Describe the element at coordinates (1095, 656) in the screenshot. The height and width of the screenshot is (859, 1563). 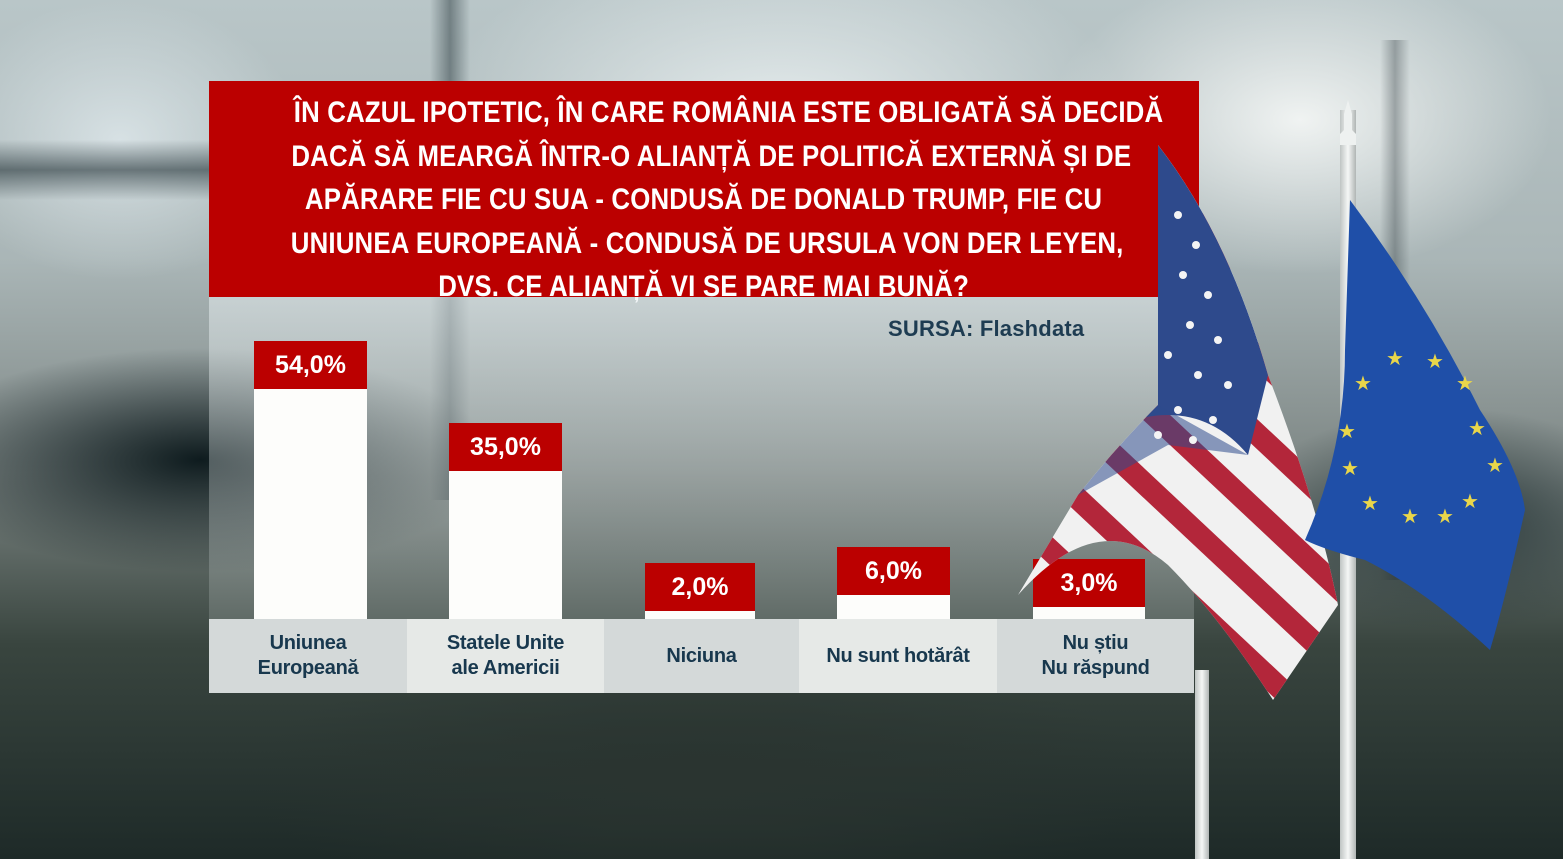
I see `category-label: Nu știu Nu răspund` at that location.